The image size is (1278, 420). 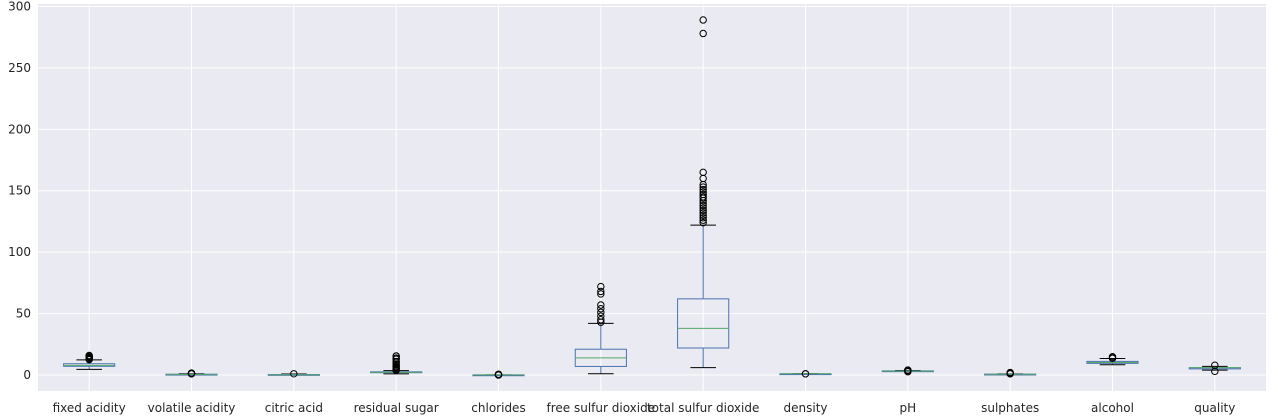 I want to click on box-chlorides, so click(x=498, y=374).